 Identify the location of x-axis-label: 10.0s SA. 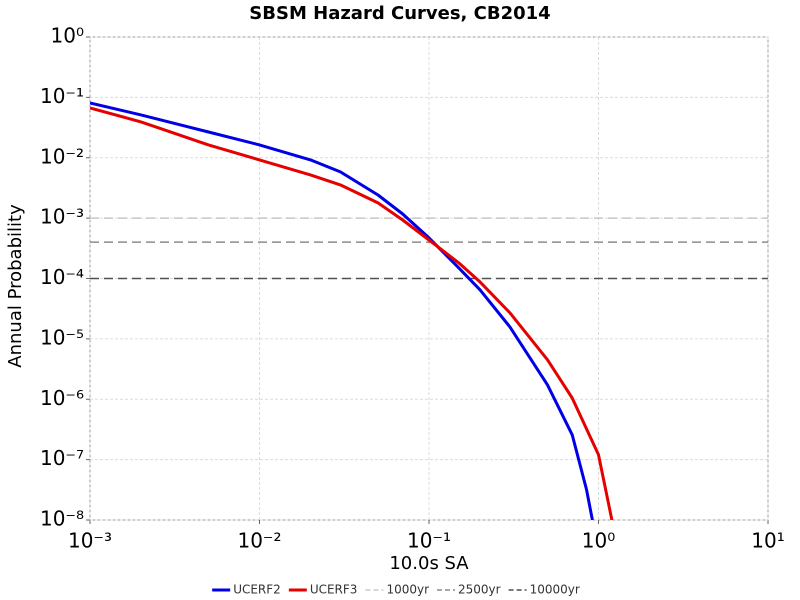
(429, 563).